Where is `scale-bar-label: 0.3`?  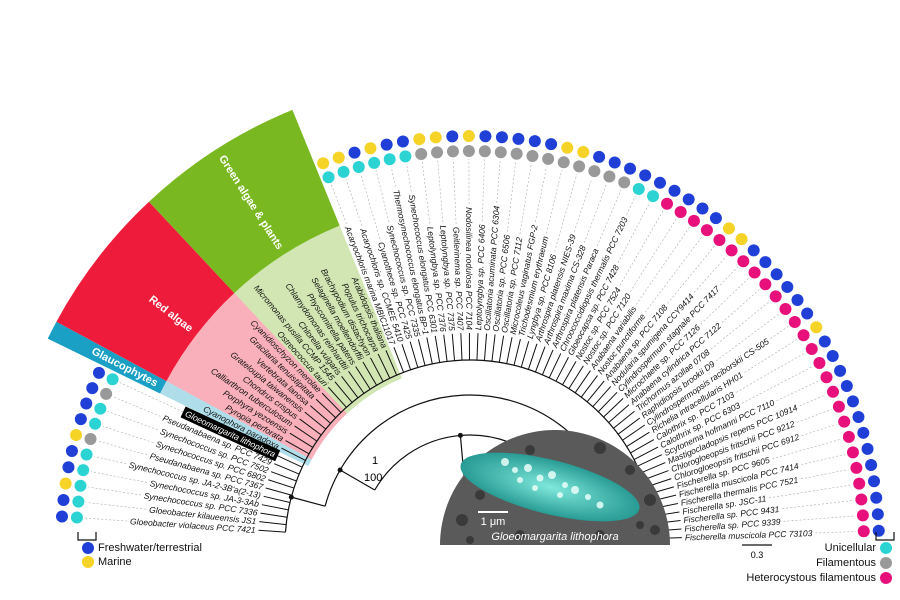 scale-bar-label: 0.3 is located at coordinates (757, 555).